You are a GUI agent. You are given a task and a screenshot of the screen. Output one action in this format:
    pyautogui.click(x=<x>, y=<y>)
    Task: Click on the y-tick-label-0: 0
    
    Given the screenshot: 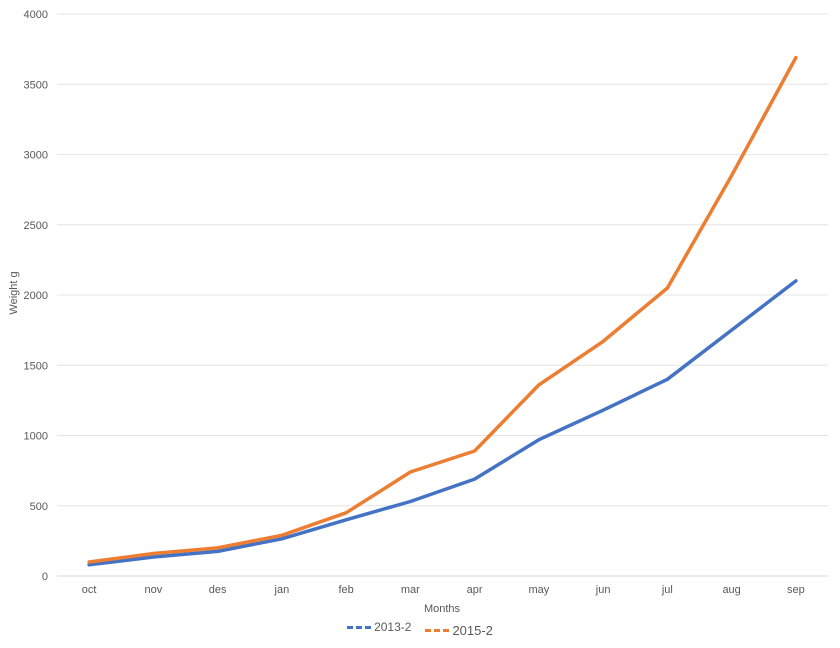 What is the action you would take?
    pyautogui.click(x=45, y=577)
    